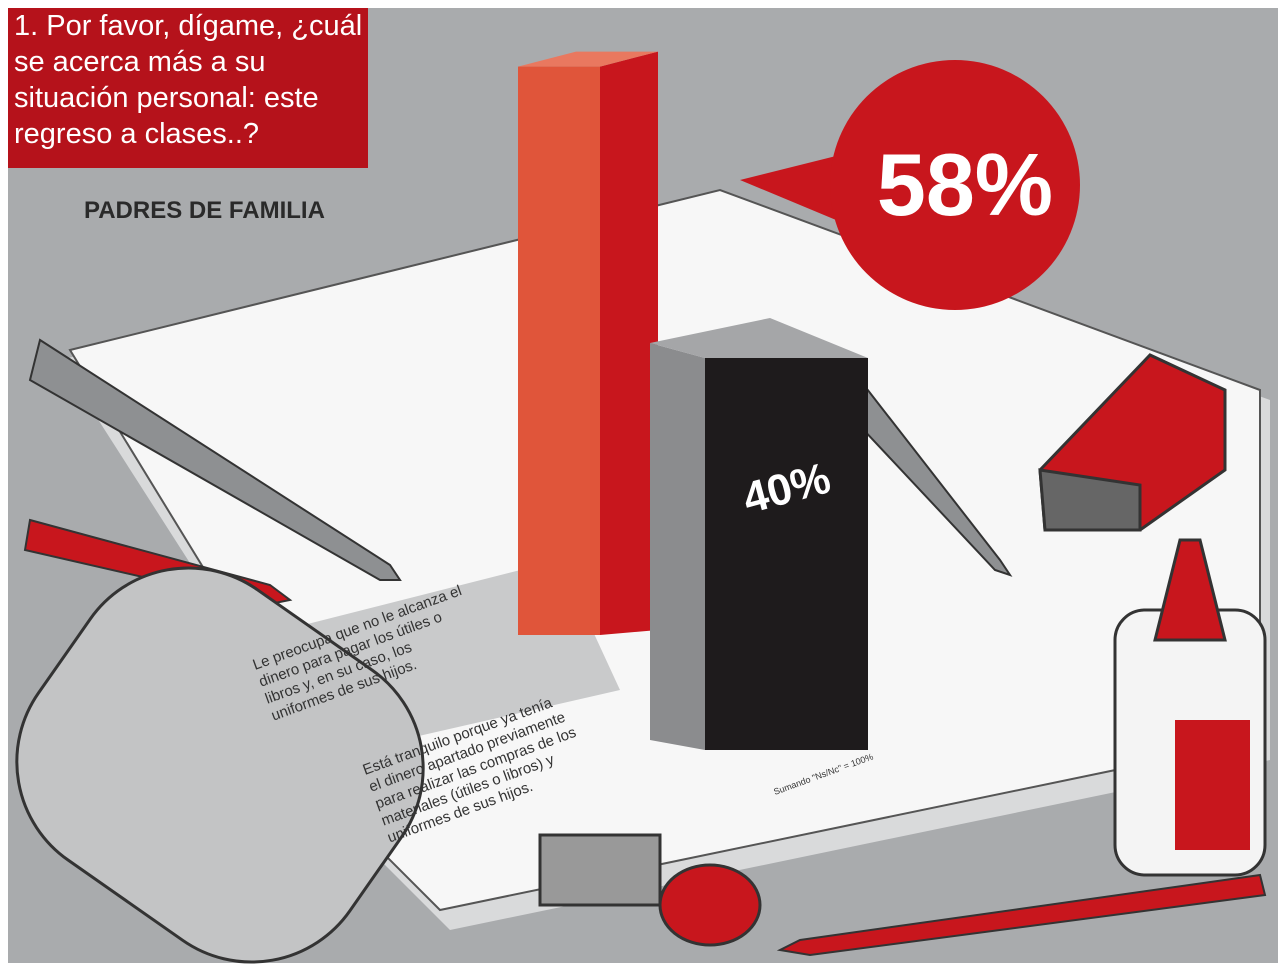 This screenshot has height=971, width=1287. What do you see at coordinates (1021, 915) in the screenshot?
I see `pencil` at bounding box center [1021, 915].